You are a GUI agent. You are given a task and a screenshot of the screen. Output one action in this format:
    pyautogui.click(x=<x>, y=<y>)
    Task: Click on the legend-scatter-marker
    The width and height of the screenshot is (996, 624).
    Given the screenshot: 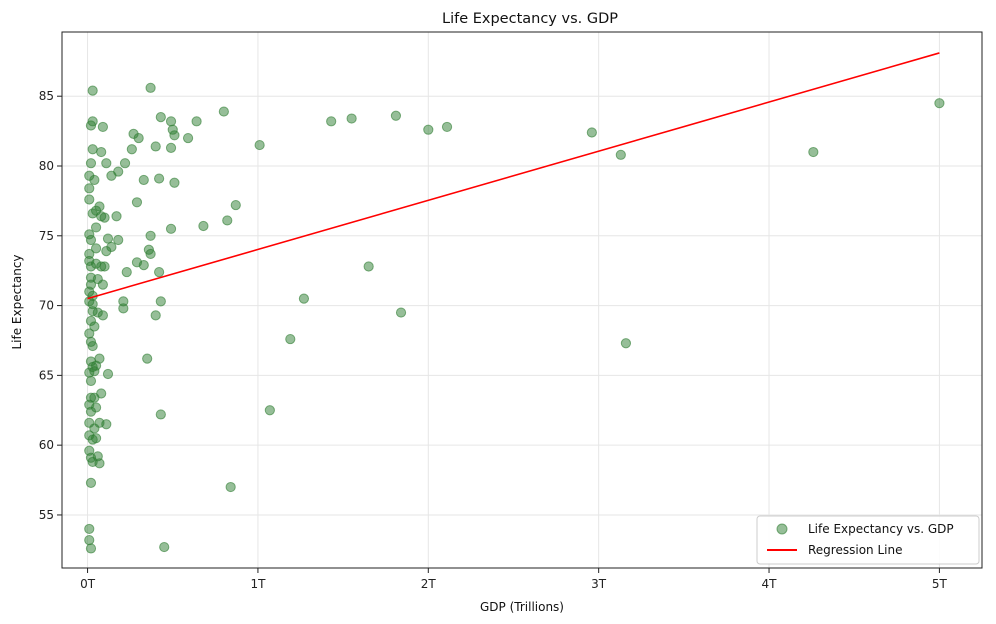 What is the action you would take?
    pyautogui.click(x=782, y=529)
    